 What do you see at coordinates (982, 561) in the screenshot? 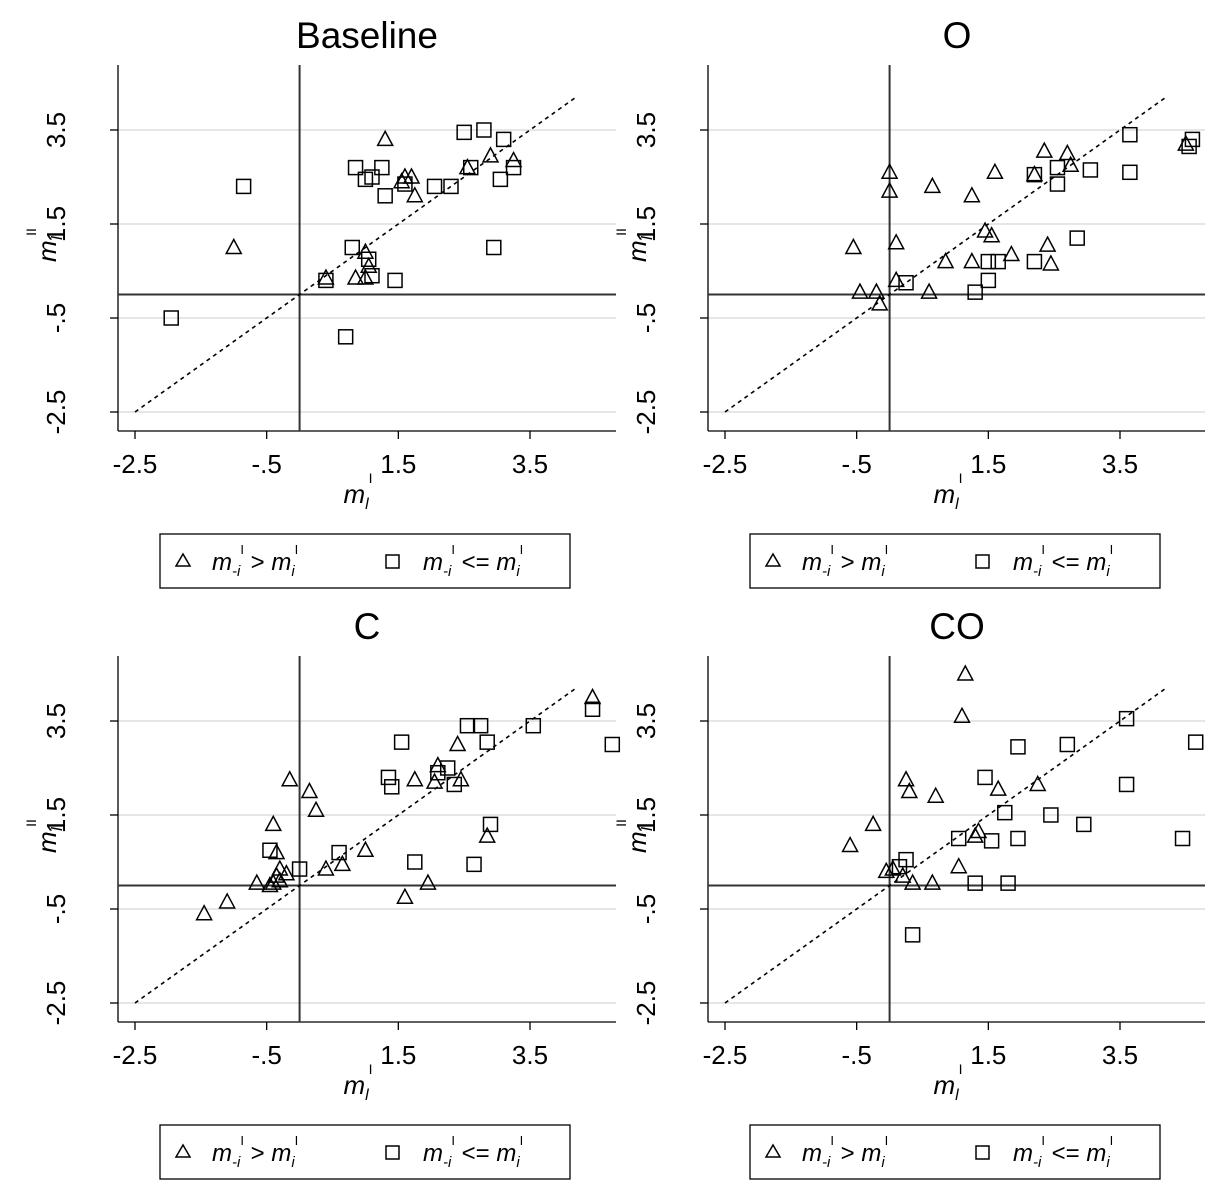
I see `legend-square-icon` at bounding box center [982, 561].